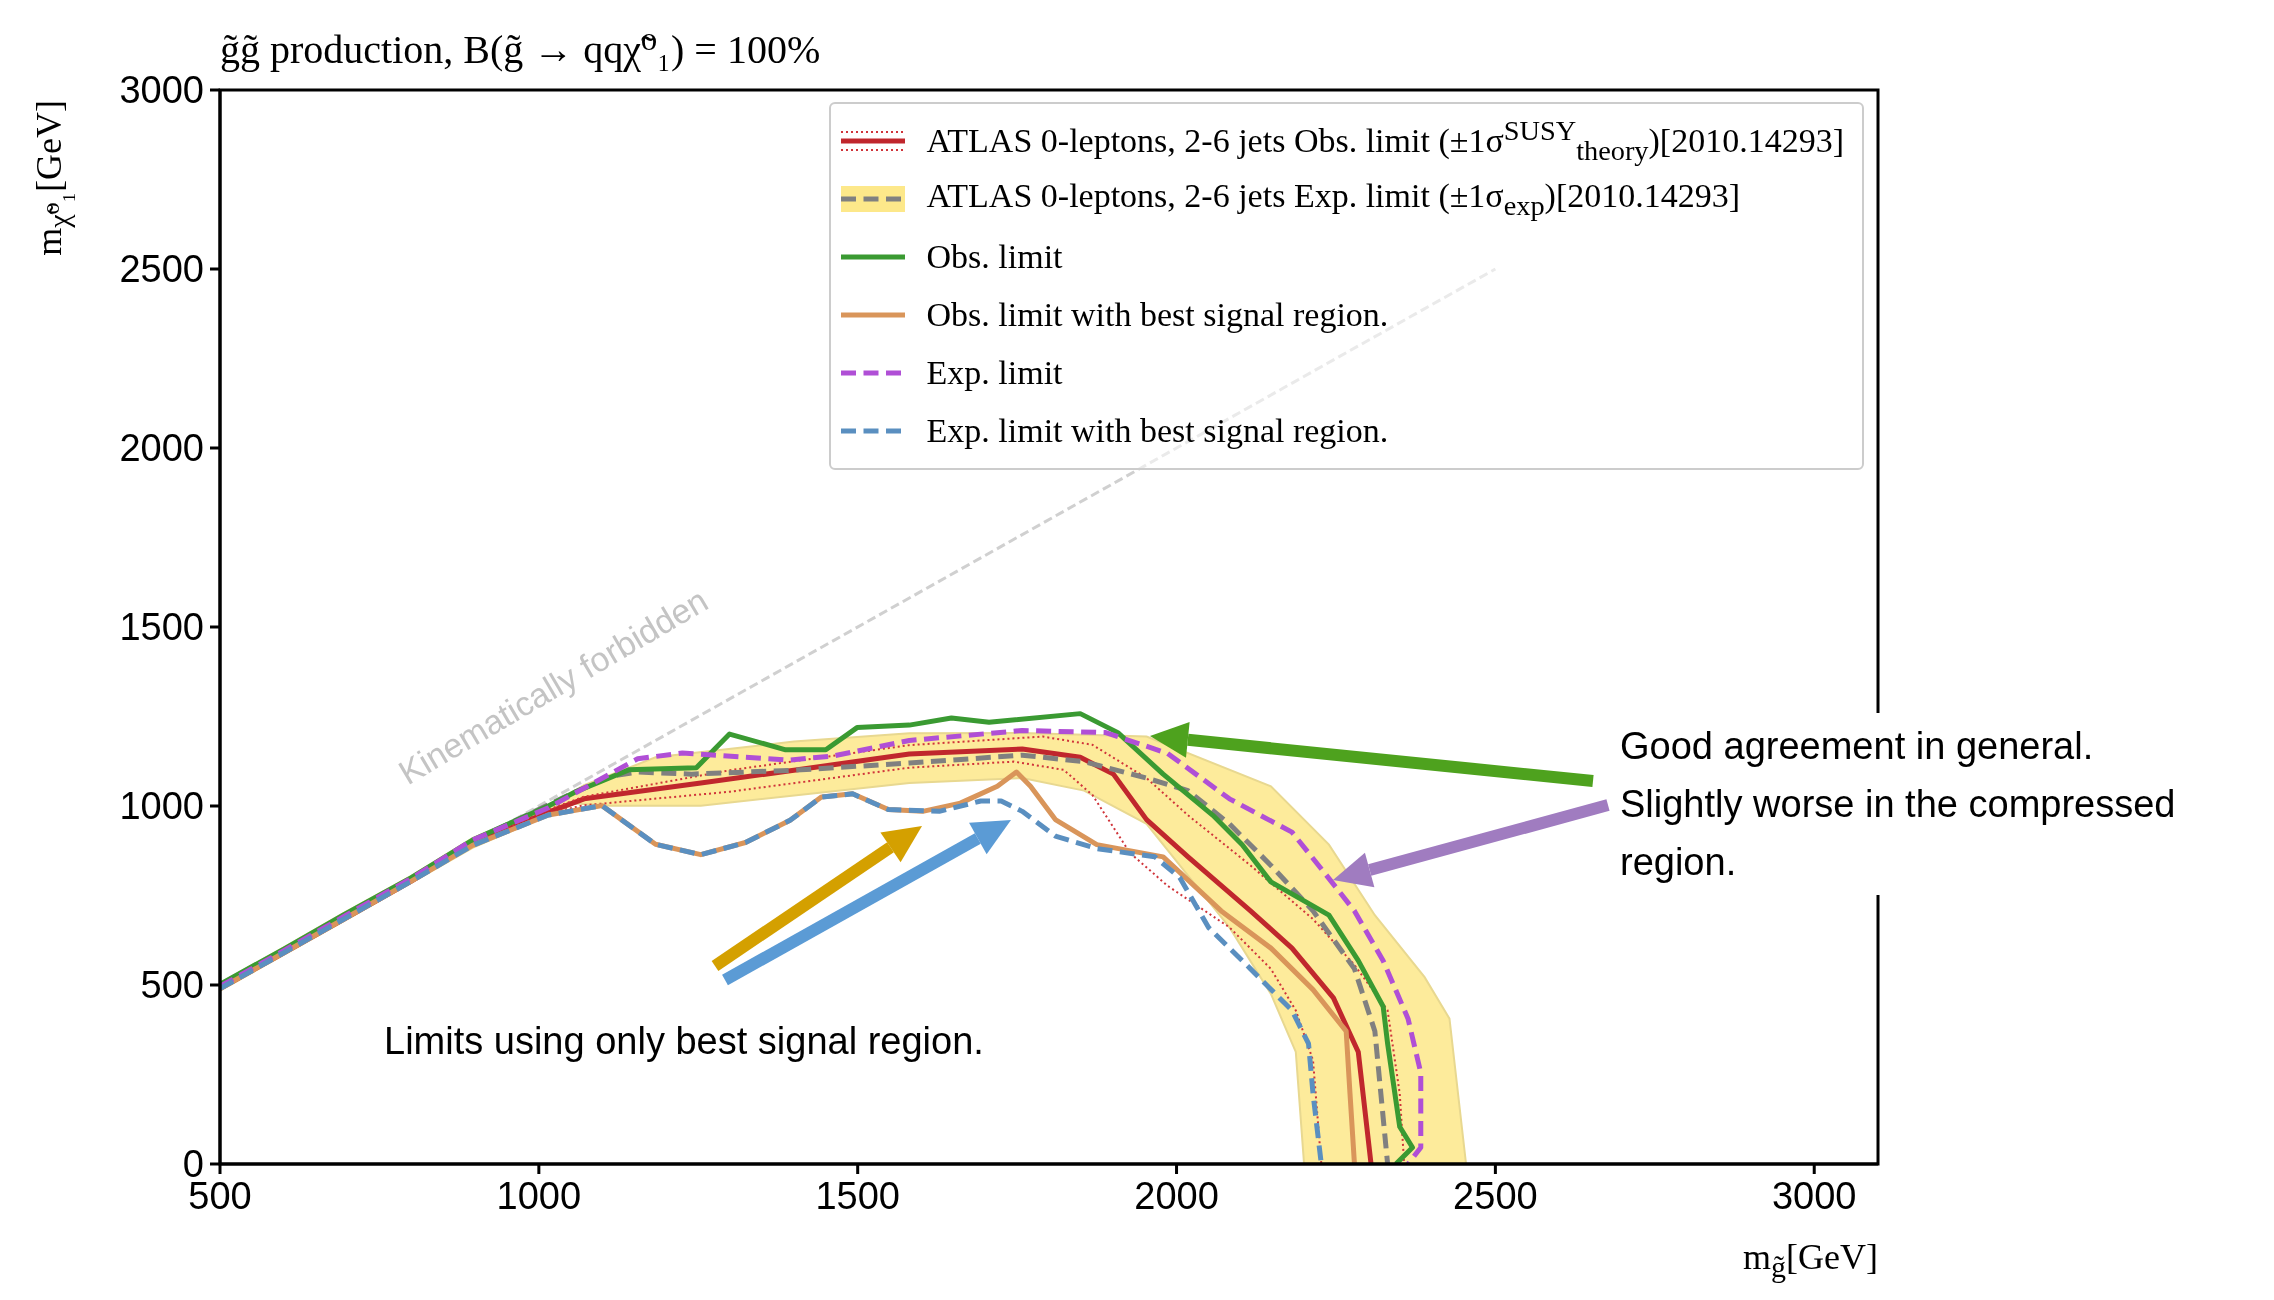 Image resolution: width=2274 pixels, height=1300 pixels. Describe the element at coordinates (1814, 1195) in the screenshot. I see `x-tick-label: 3000` at that location.